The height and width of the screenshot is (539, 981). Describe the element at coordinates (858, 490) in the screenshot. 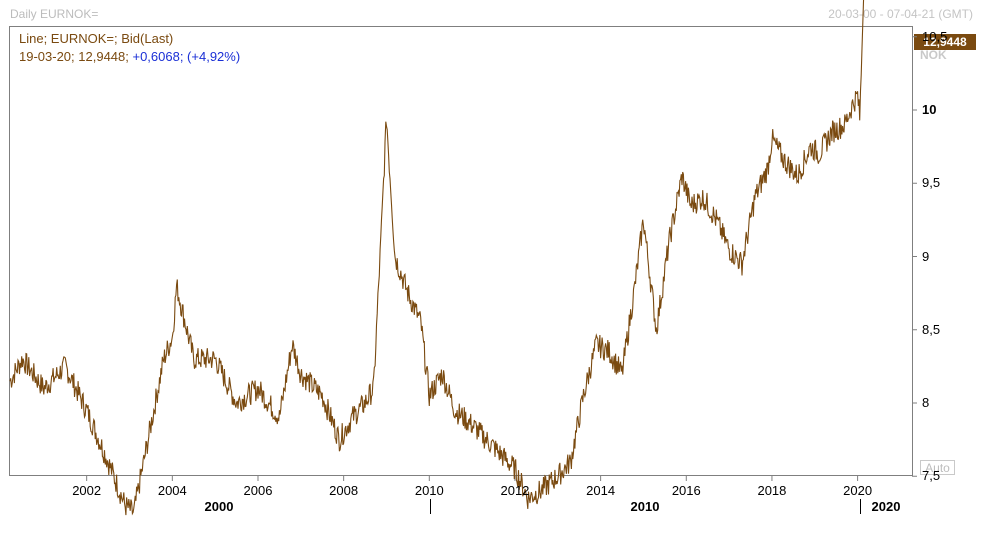

I see `x-tick-label: 2020` at that location.